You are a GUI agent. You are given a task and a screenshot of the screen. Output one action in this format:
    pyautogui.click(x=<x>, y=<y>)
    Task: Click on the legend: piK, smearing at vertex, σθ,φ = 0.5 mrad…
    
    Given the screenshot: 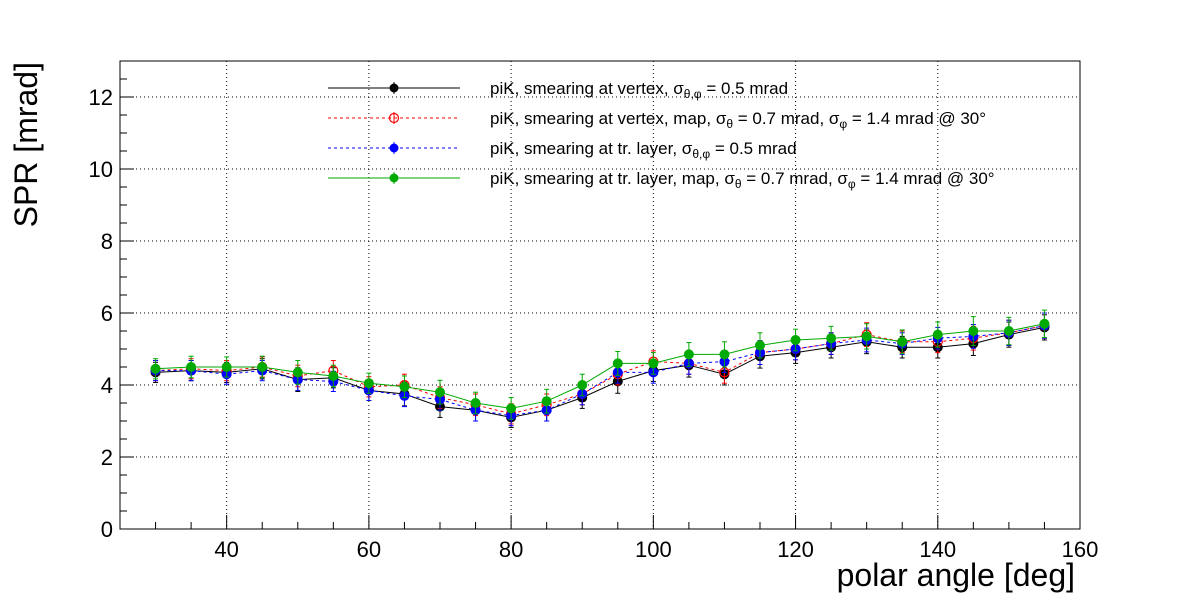 What is the action you would take?
    pyautogui.click(x=661, y=135)
    